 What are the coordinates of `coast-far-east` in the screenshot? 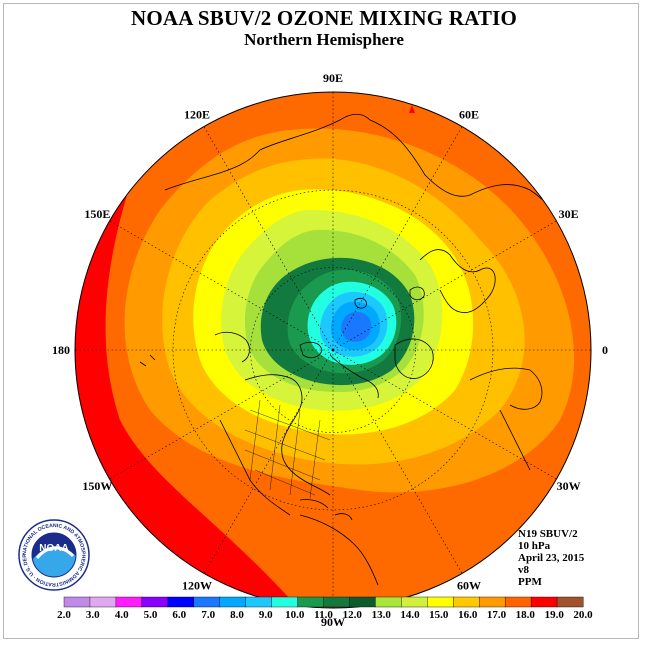 It's located at (212, 170).